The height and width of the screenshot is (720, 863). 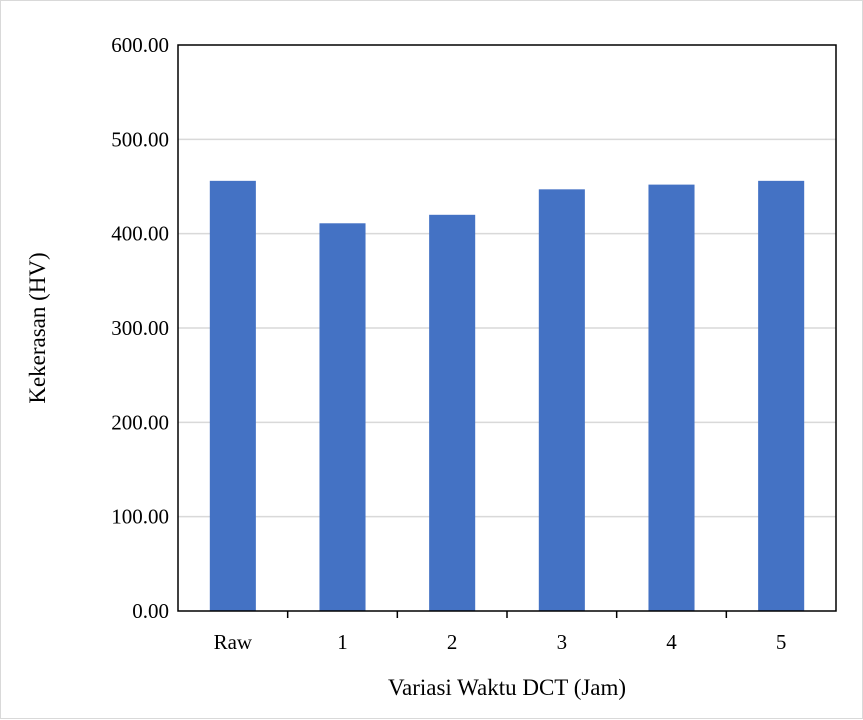 What do you see at coordinates (342, 642) in the screenshot?
I see `x-tick-label: 1` at bounding box center [342, 642].